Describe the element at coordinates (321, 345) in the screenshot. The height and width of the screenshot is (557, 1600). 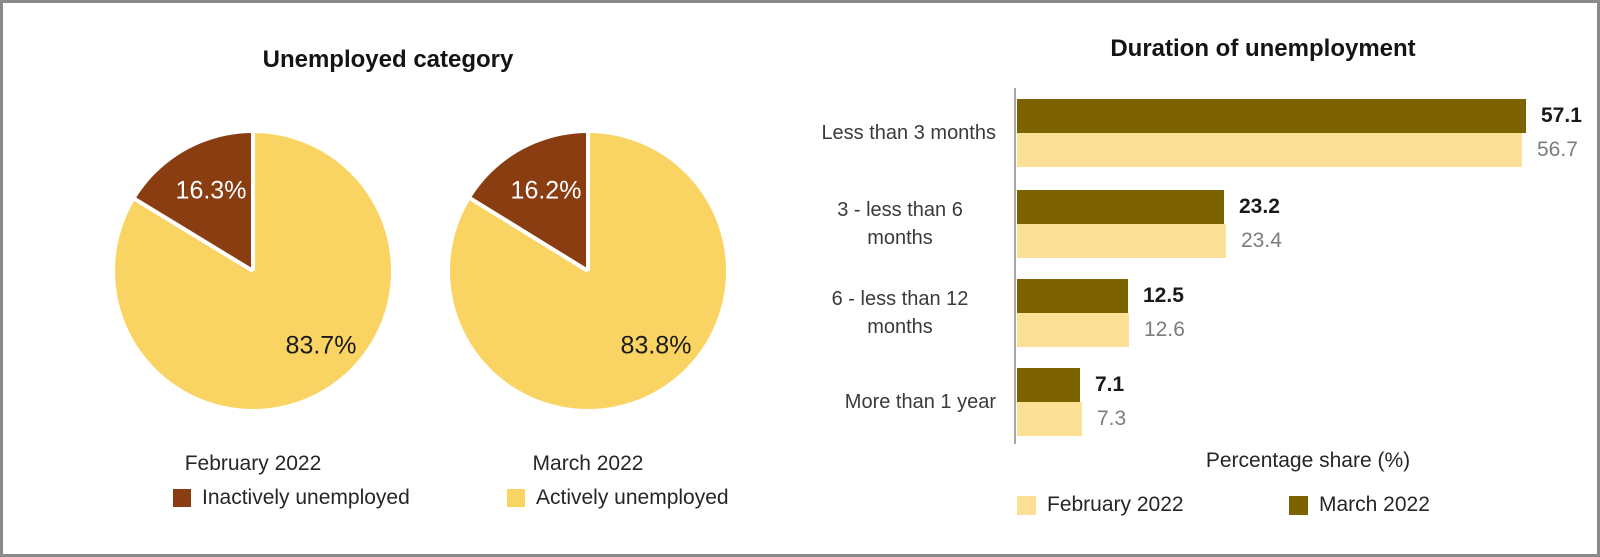
I see `pie-slice-label-actively: 83.7%` at that location.